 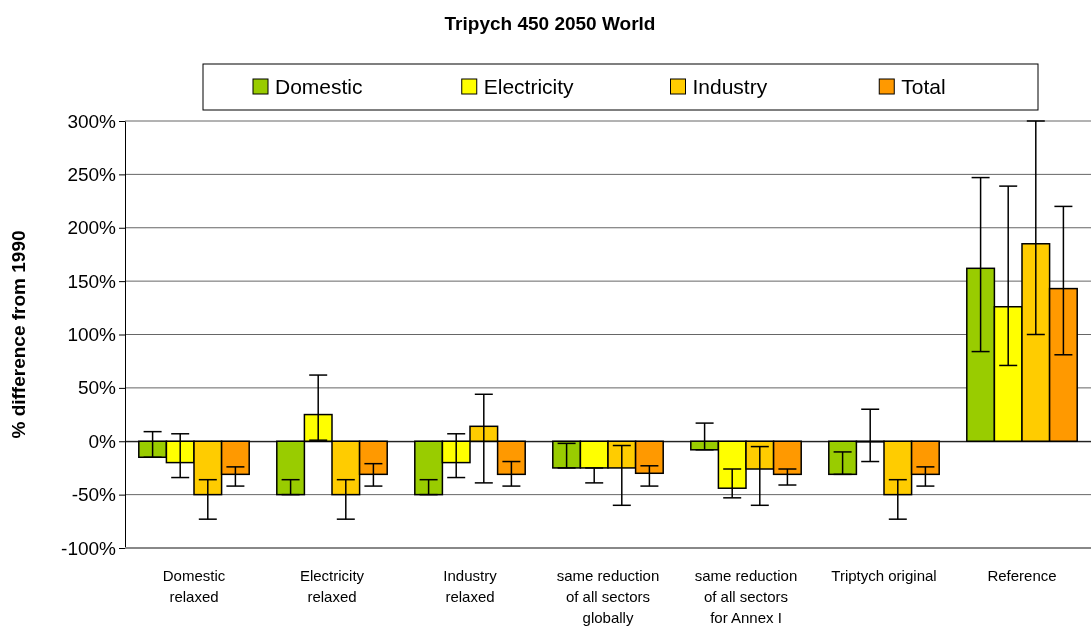 What do you see at coordinates (92, 335) in the screenshot?
I see `y-tick-label: 100%` at bounding box center [92, 335].